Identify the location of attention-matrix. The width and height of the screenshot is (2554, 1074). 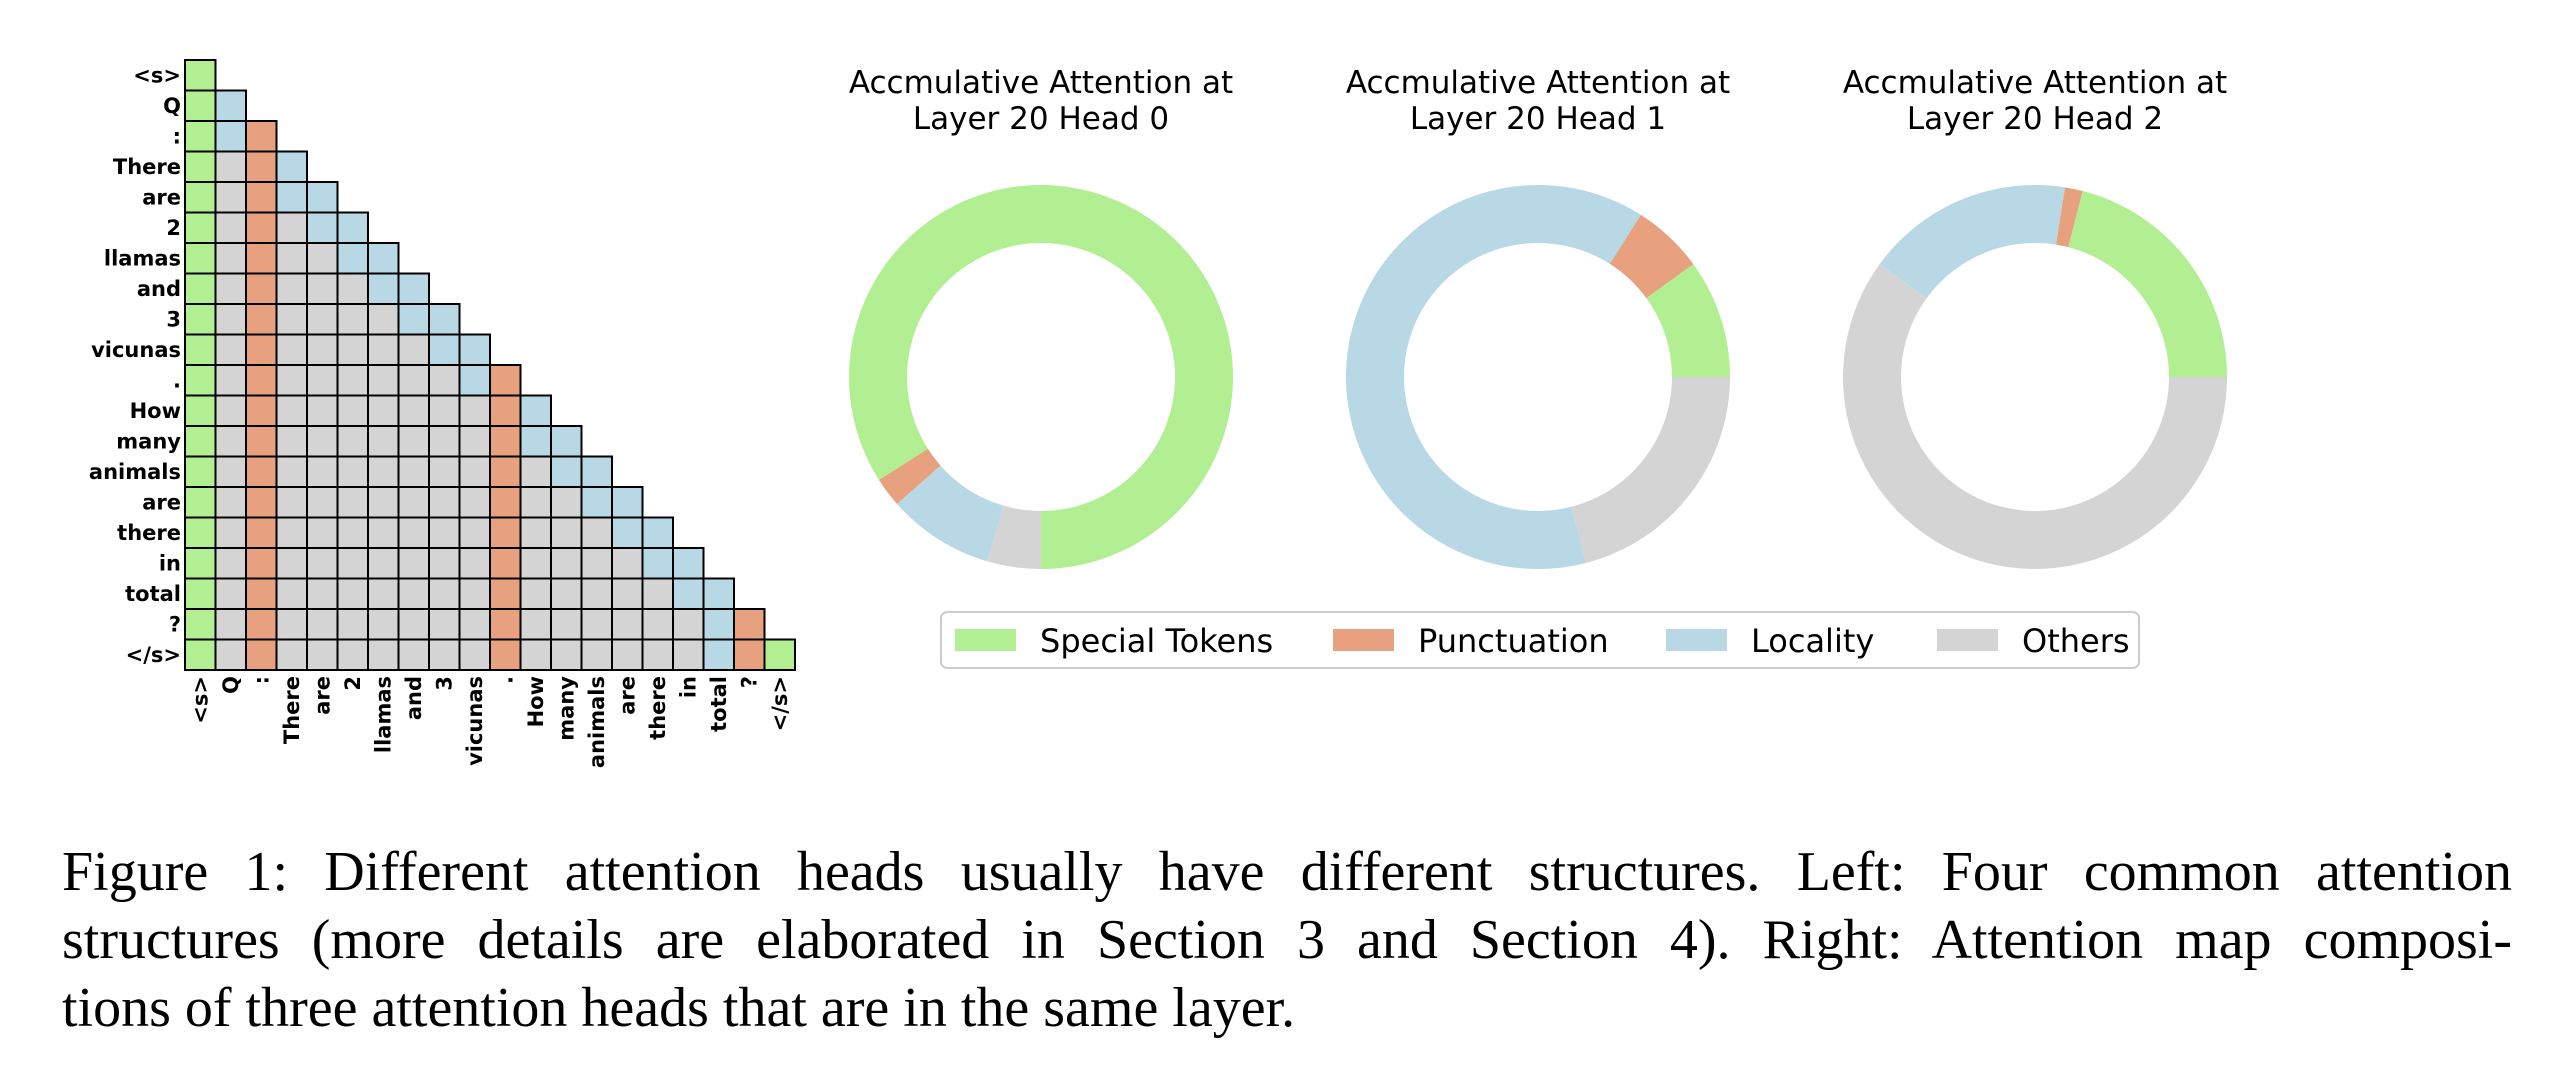
(490, 365).